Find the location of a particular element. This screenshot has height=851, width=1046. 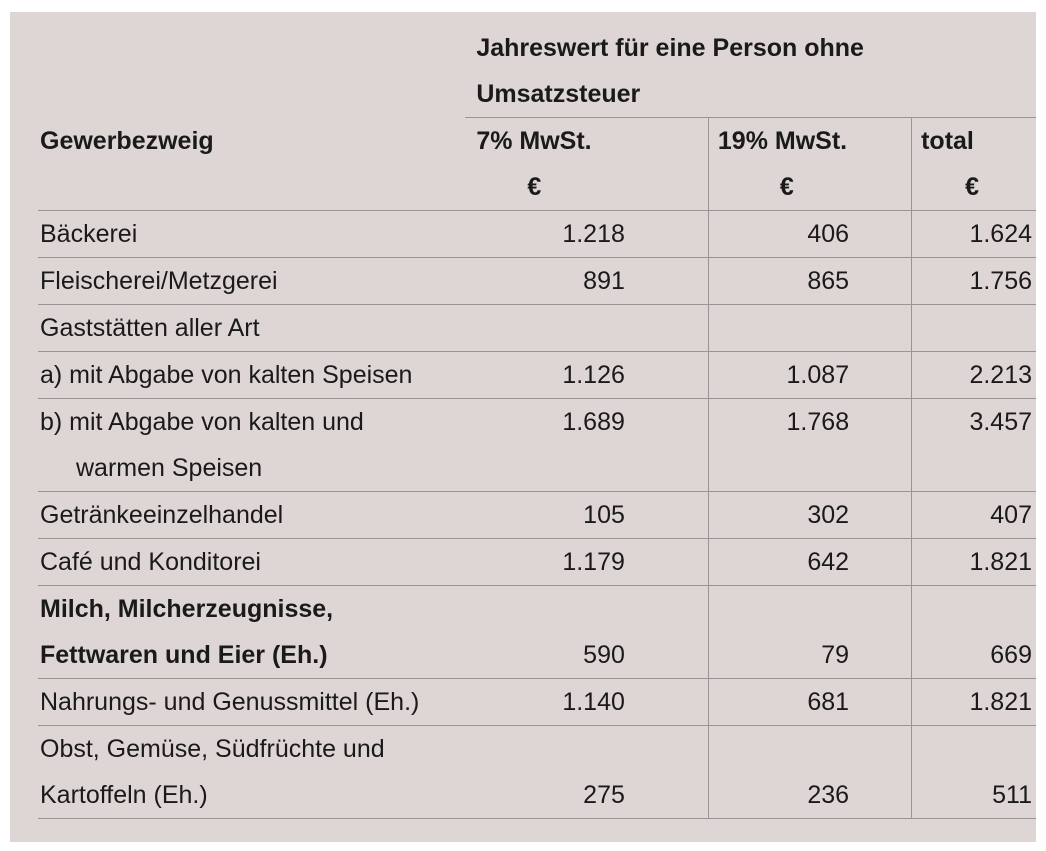

currency-19: € is located at coordinates (809, 187).